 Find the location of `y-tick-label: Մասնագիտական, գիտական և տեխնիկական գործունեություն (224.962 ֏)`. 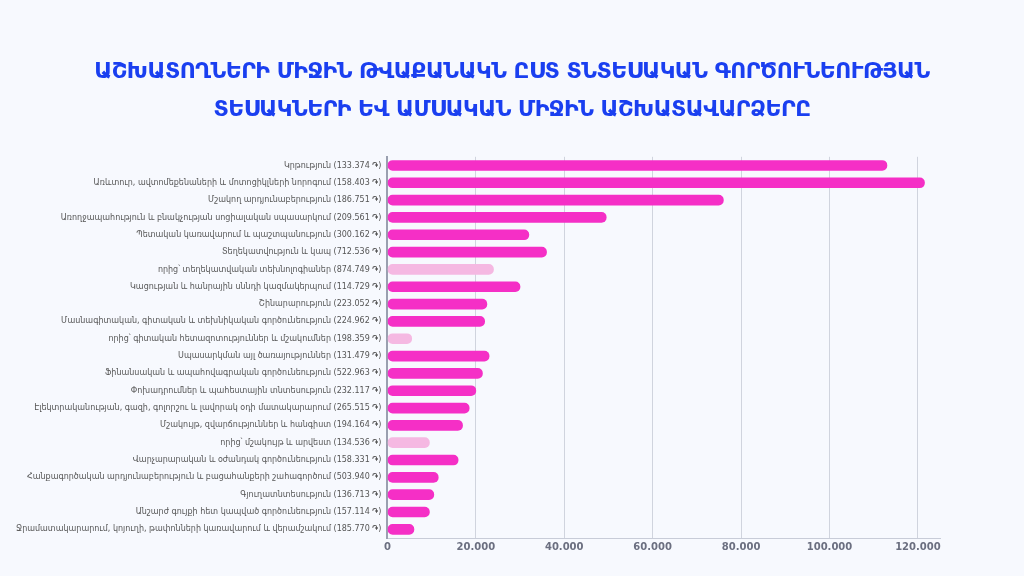

y-tick-label: Մասնագիտական, գիտական և տեխնիկական գործունեություն (224.962 ֏) is located at coordinates (221, 321).